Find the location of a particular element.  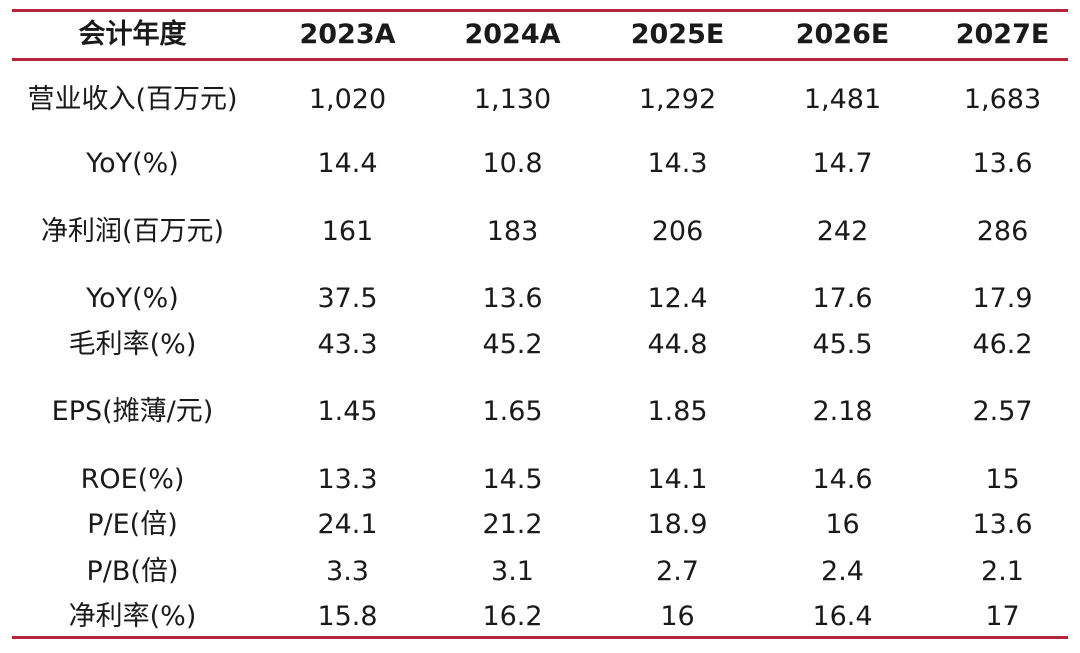

table-cell: 14.1 is located at coordinates (677, 479).